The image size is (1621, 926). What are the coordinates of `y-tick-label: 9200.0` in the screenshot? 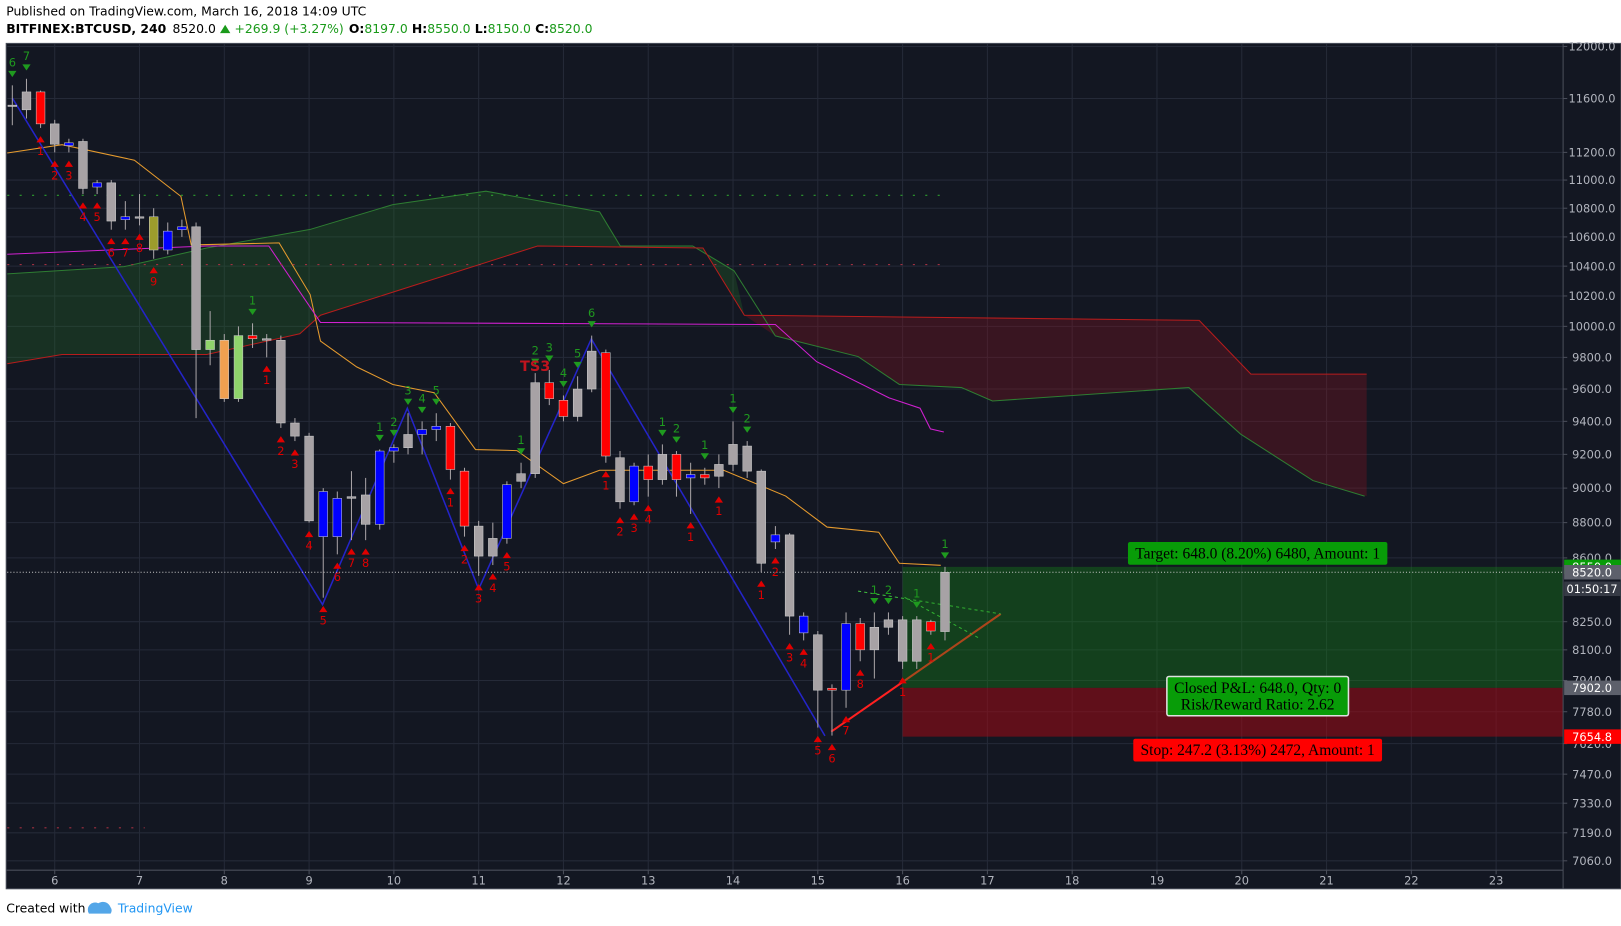 It's located at (1592, 455).